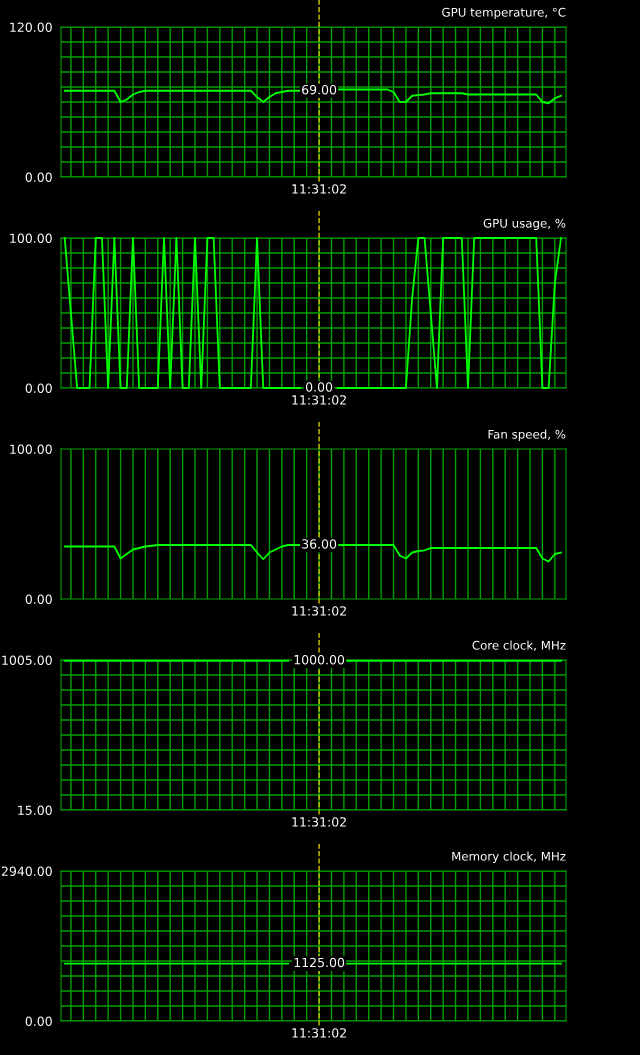  What do you see at coordinates (26, 871) in the screenshot?
I see `y-tick-label: 2940.00` at bounding box center [26, 871].